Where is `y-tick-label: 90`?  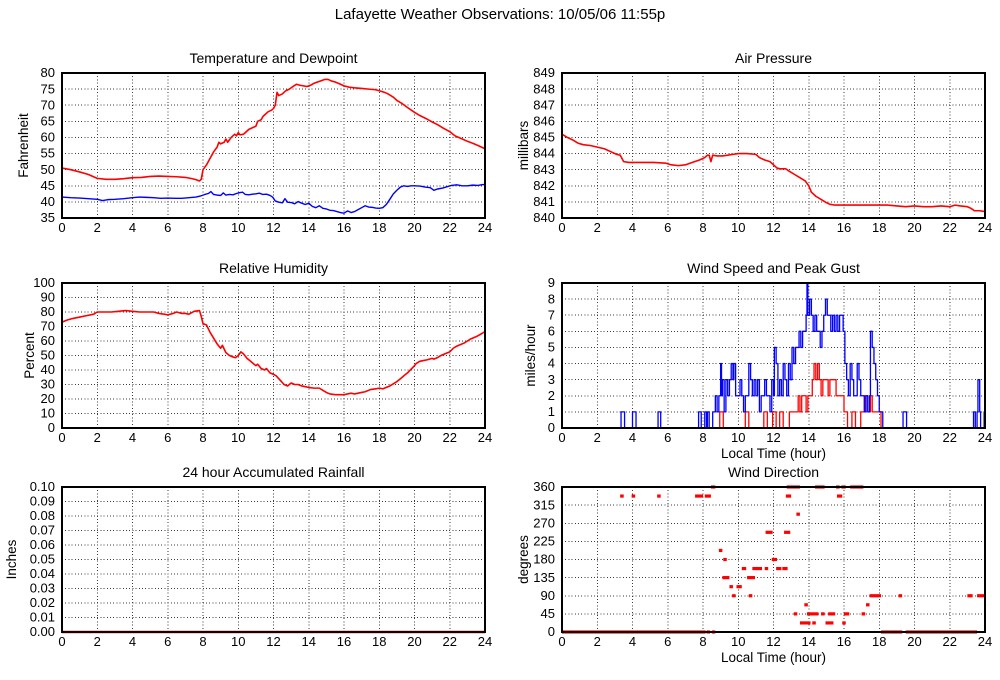 y-tick-label: 90 is located at coordinates (48, 297).